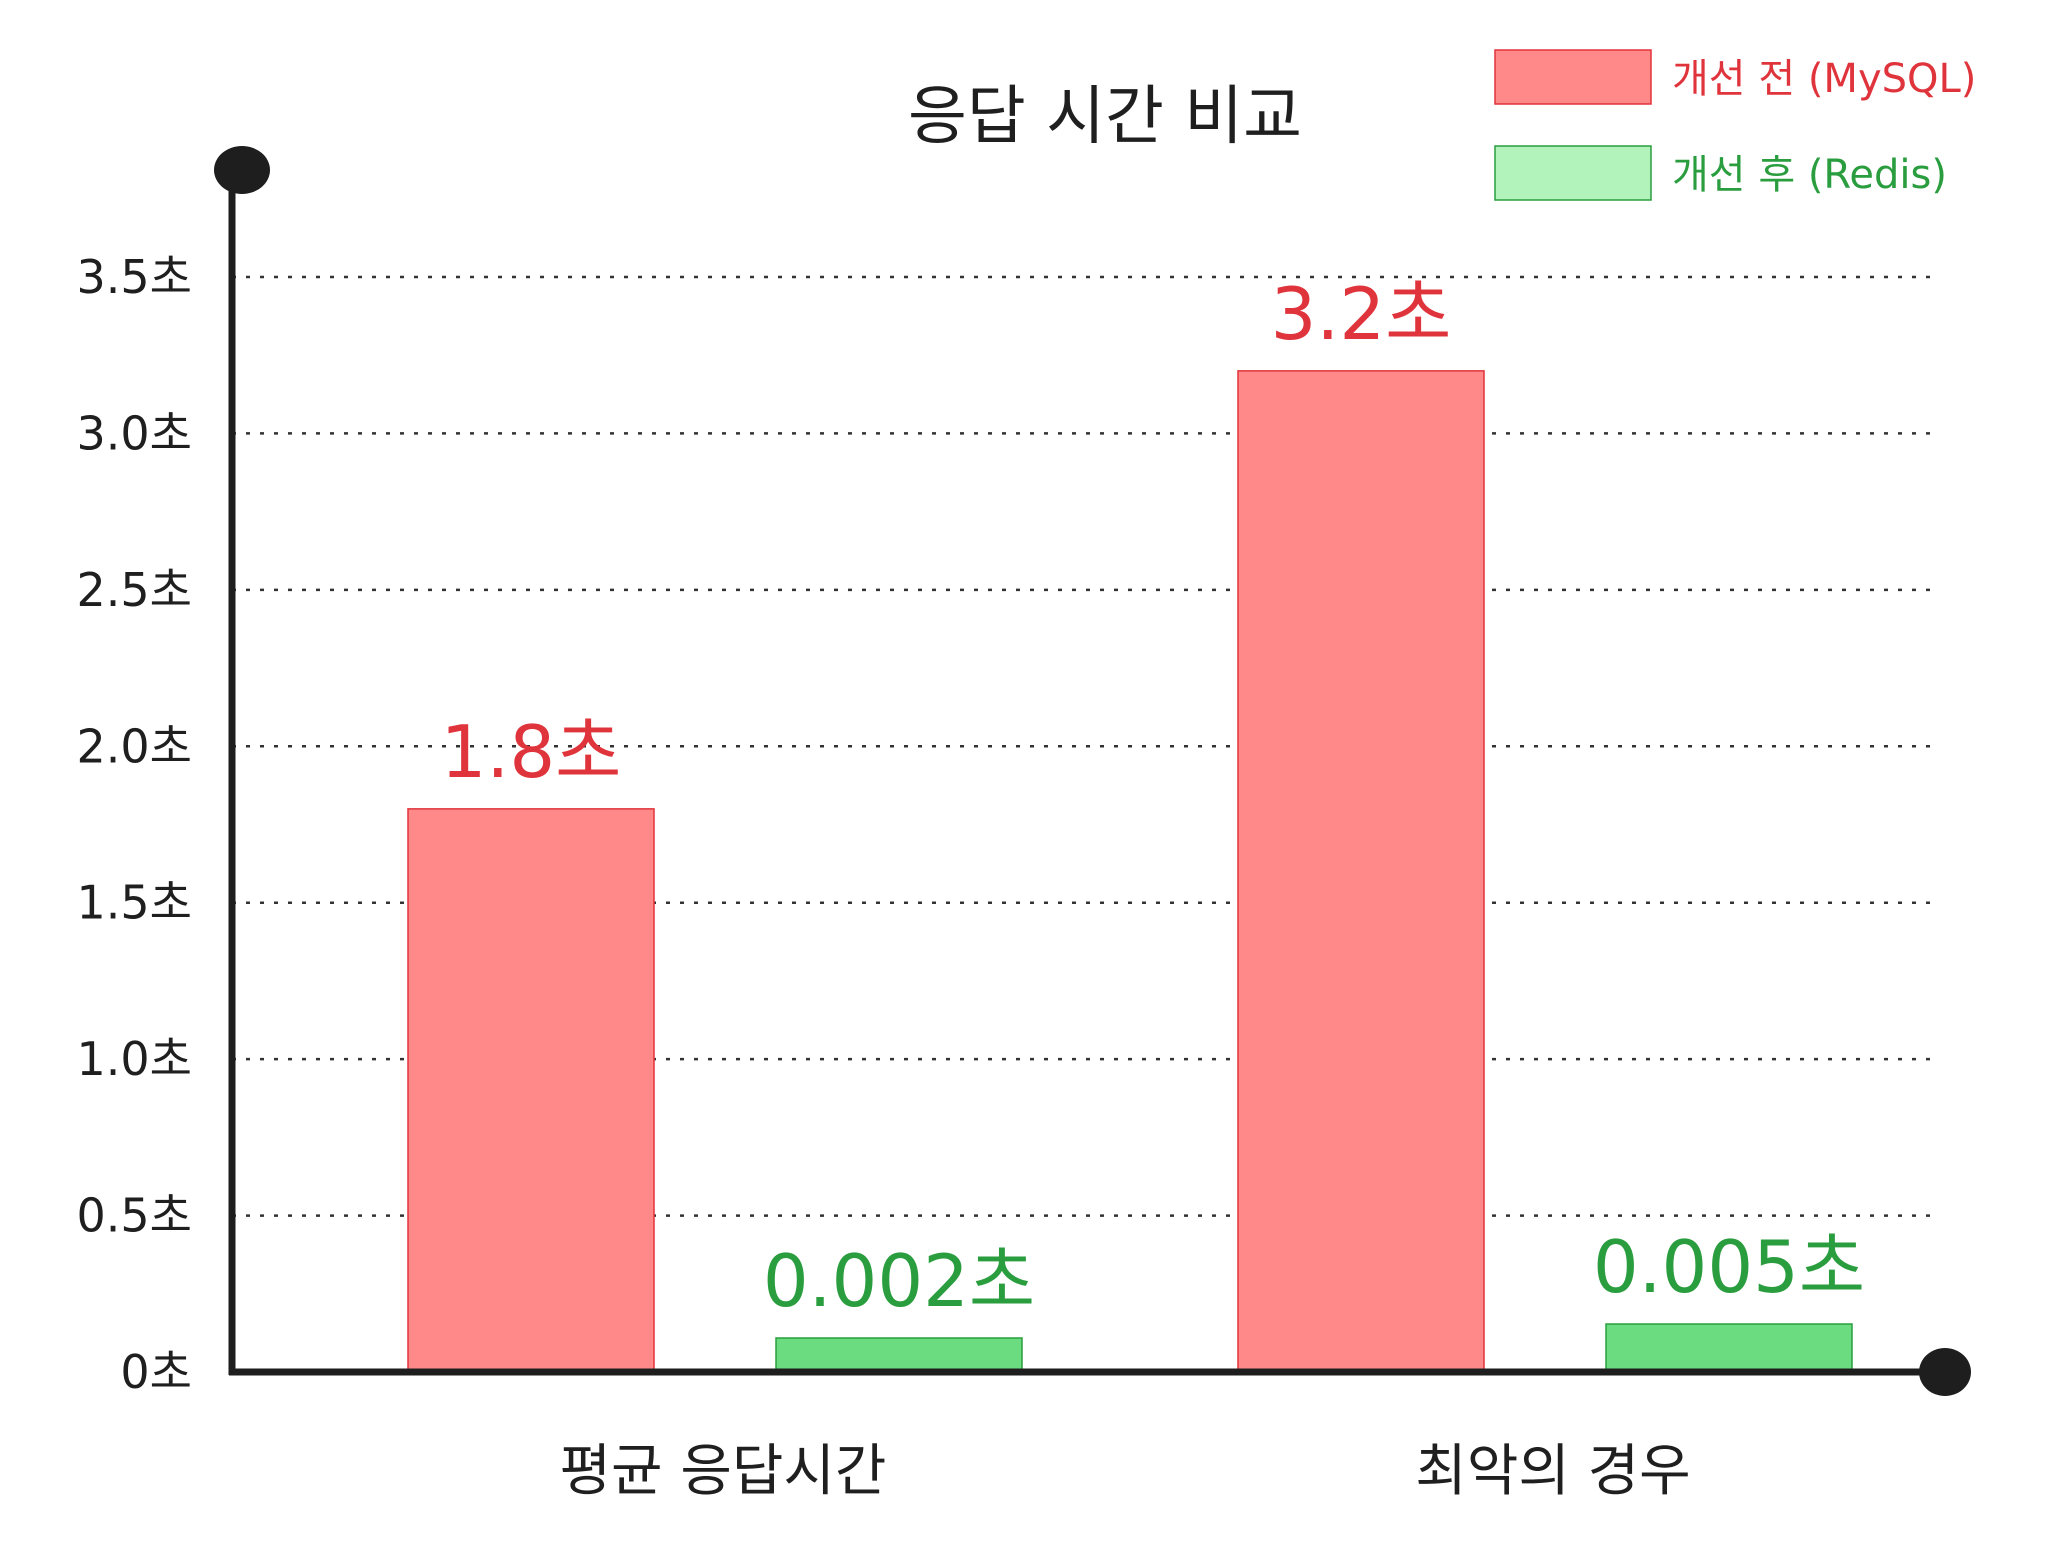 The width and height of the screenshot is (2057, 1544). I want to click on y-tick-label: 1.0초, so click(134, 1059).